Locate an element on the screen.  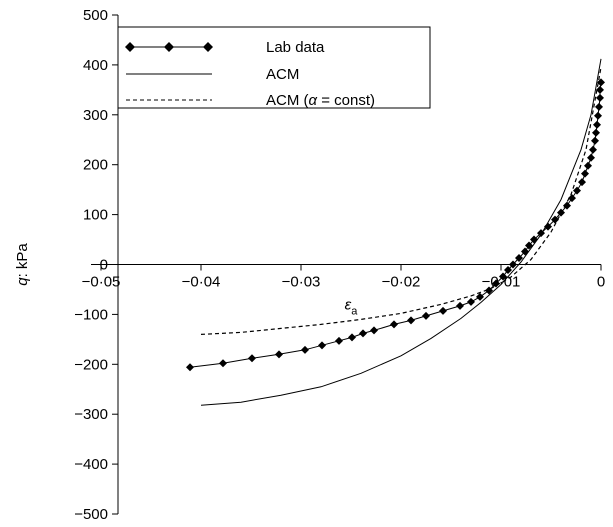
y-tick-label: −200 is located at coordinates (91, 364).